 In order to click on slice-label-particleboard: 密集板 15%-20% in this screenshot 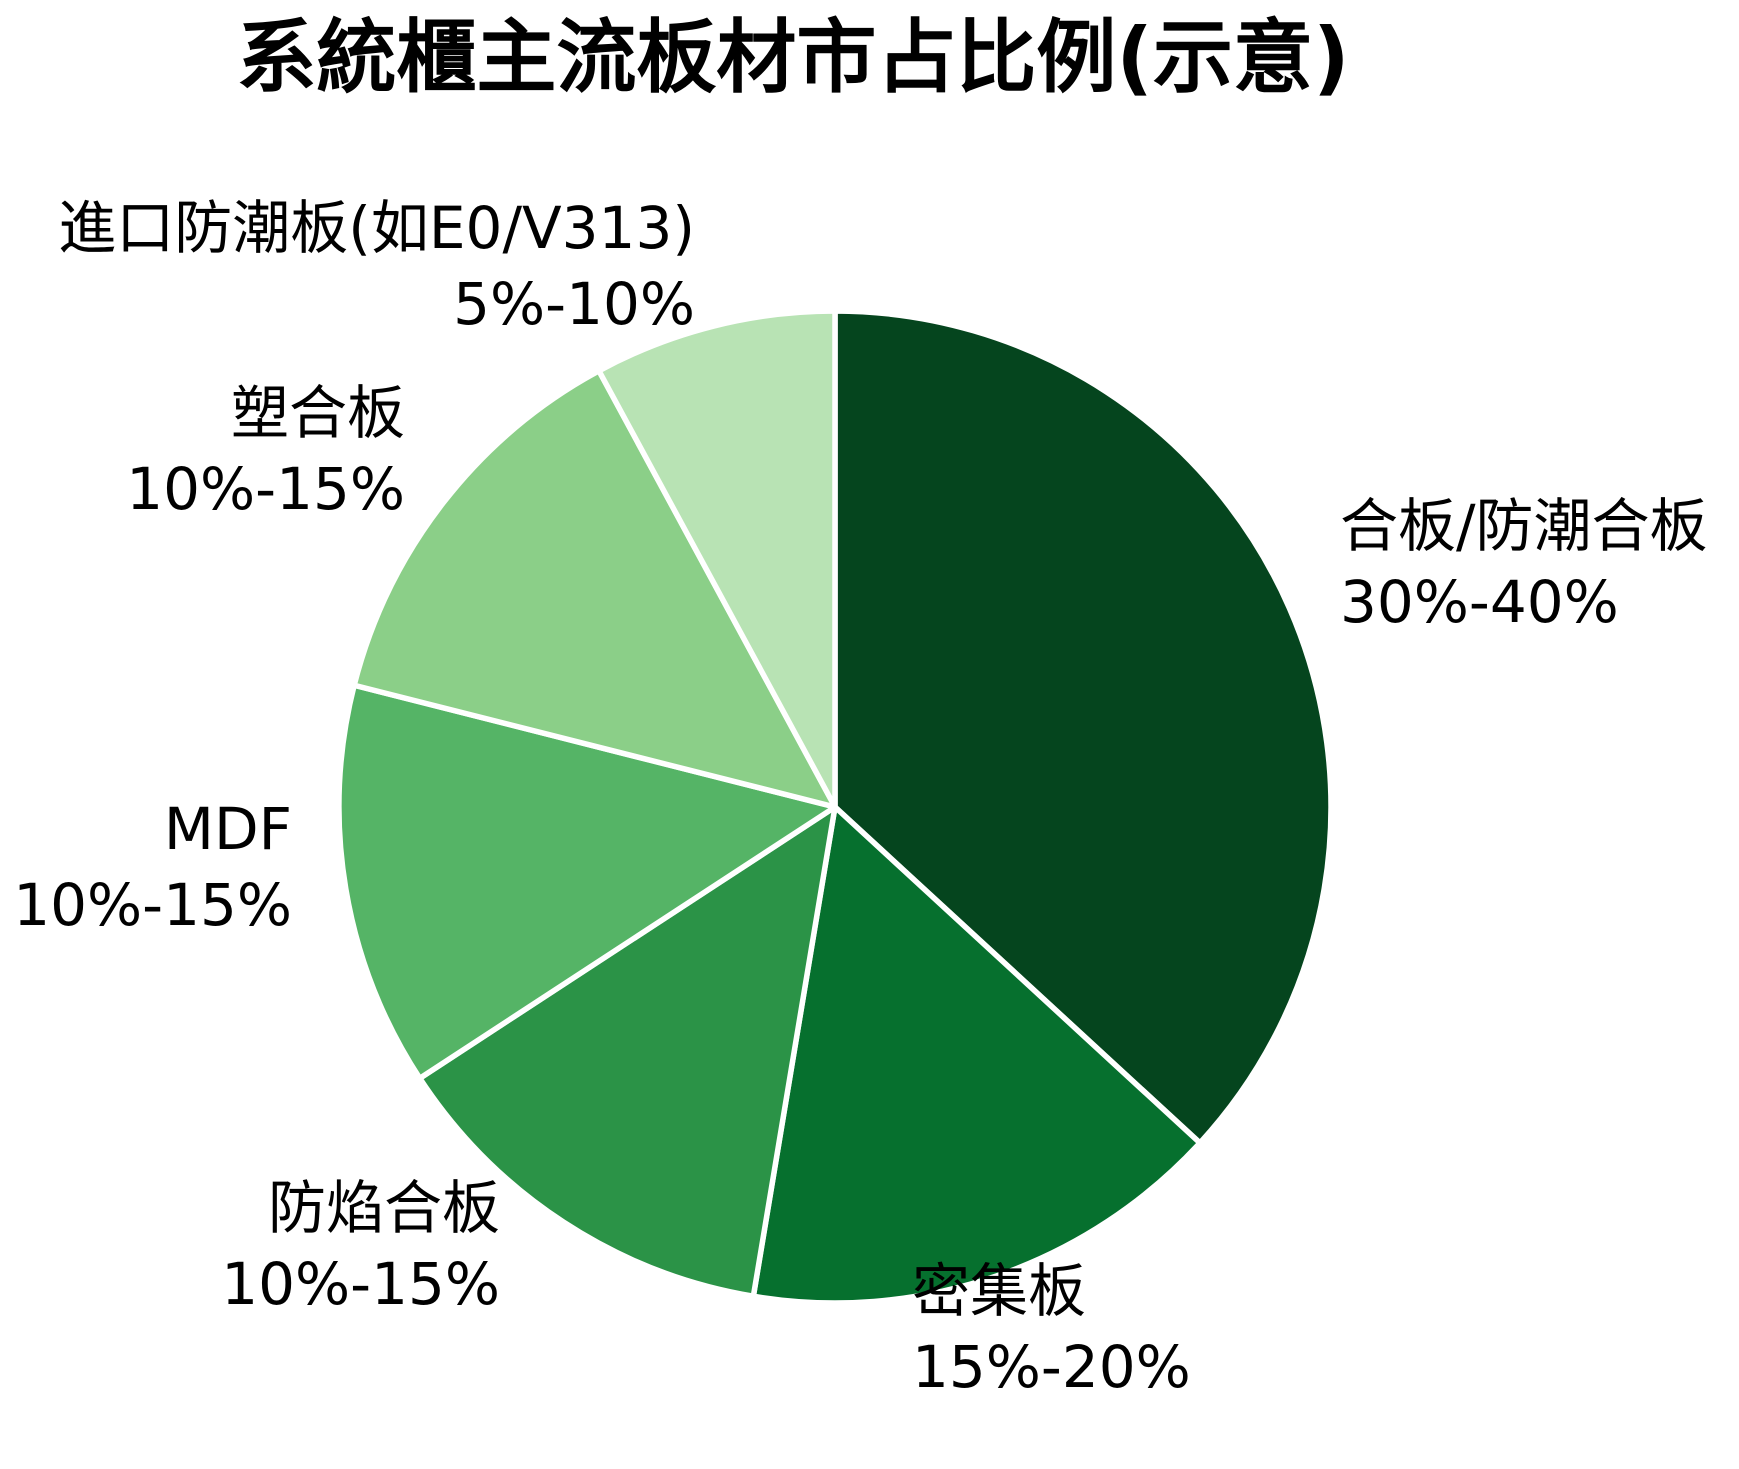, I will do `click(1051, 1329)`.